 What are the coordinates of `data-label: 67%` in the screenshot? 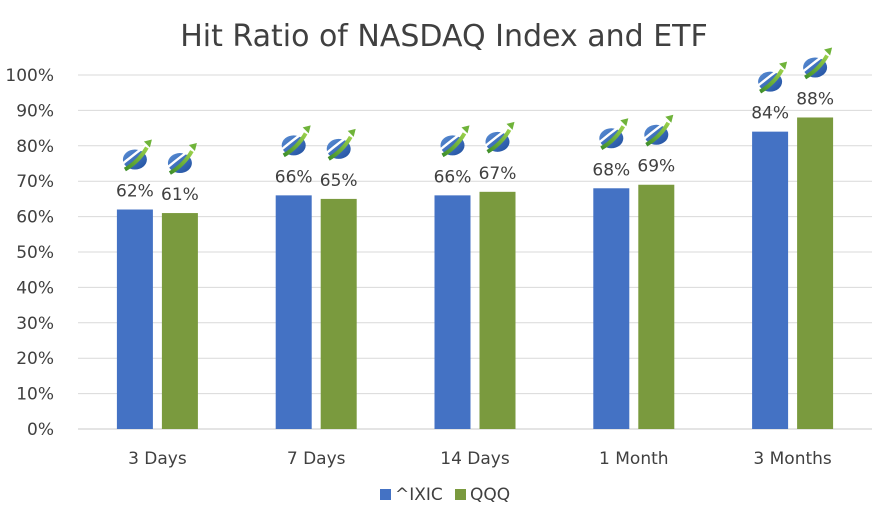 It's located at (498, 174).